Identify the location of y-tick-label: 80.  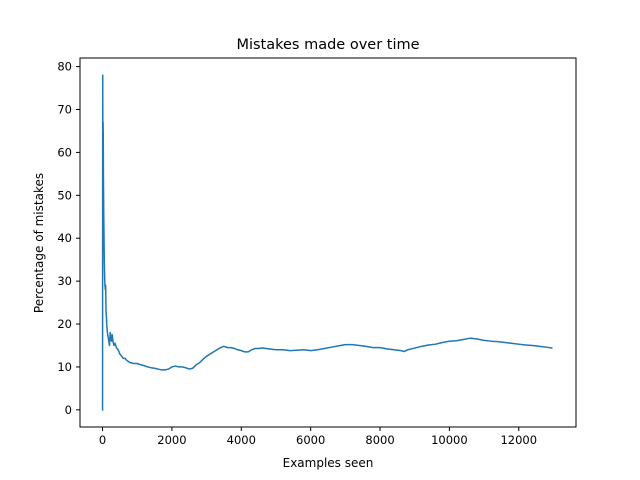
(64, 67).